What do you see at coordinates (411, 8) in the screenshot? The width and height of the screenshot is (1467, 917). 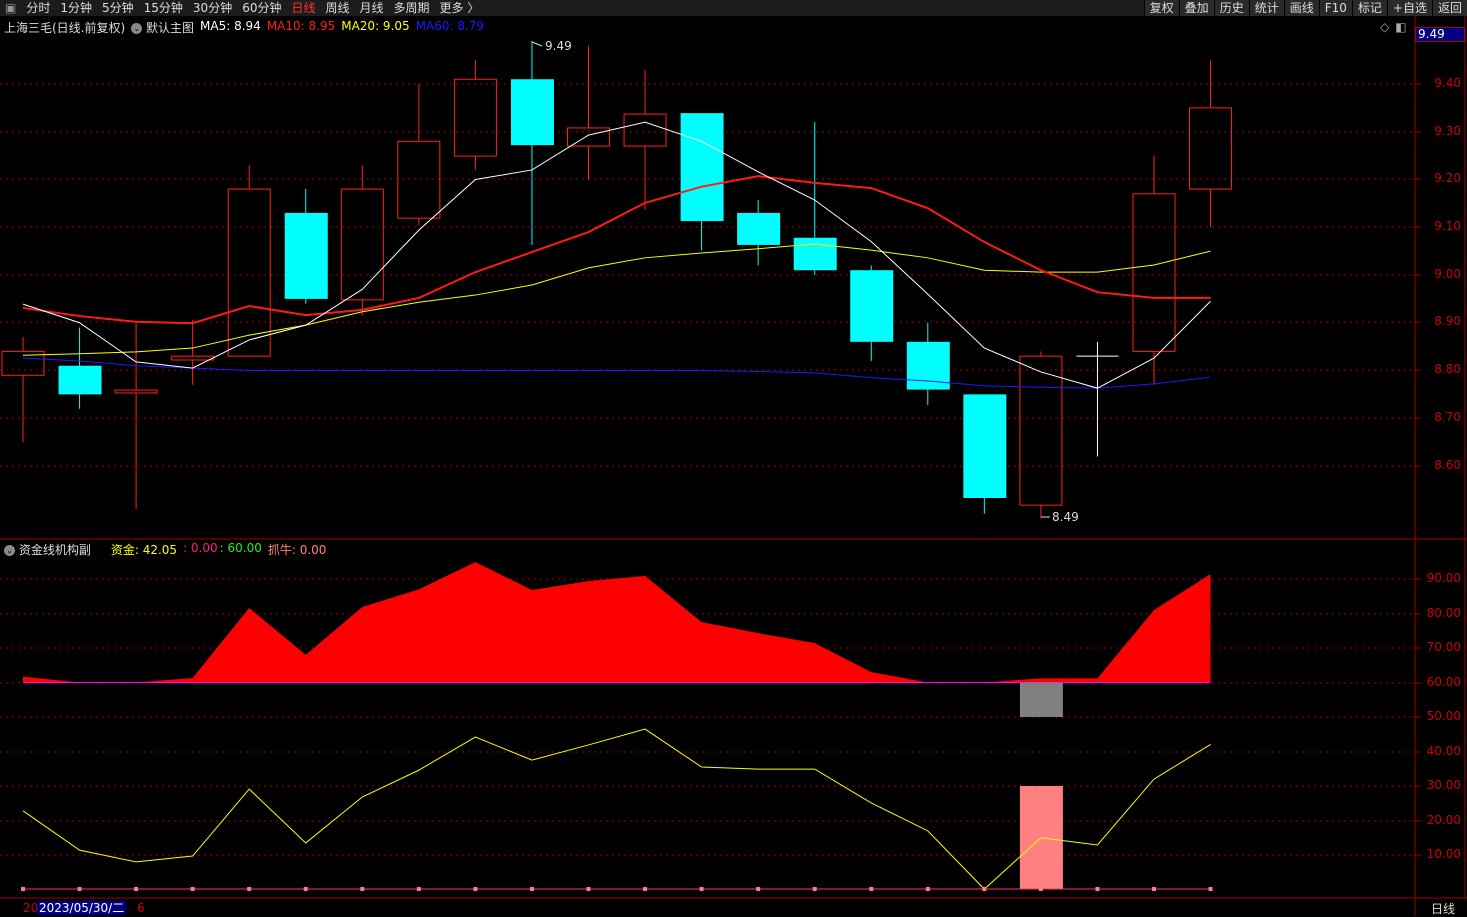 I see `tab-9: 多周期` at bounding box center [411, 8].